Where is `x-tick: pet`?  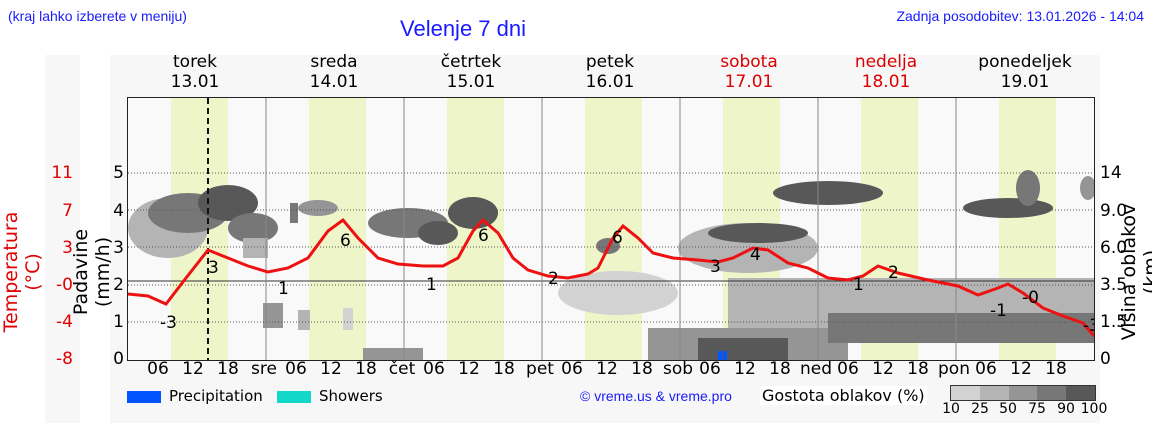 x-tick: pet is located at coordinates (540, 369).